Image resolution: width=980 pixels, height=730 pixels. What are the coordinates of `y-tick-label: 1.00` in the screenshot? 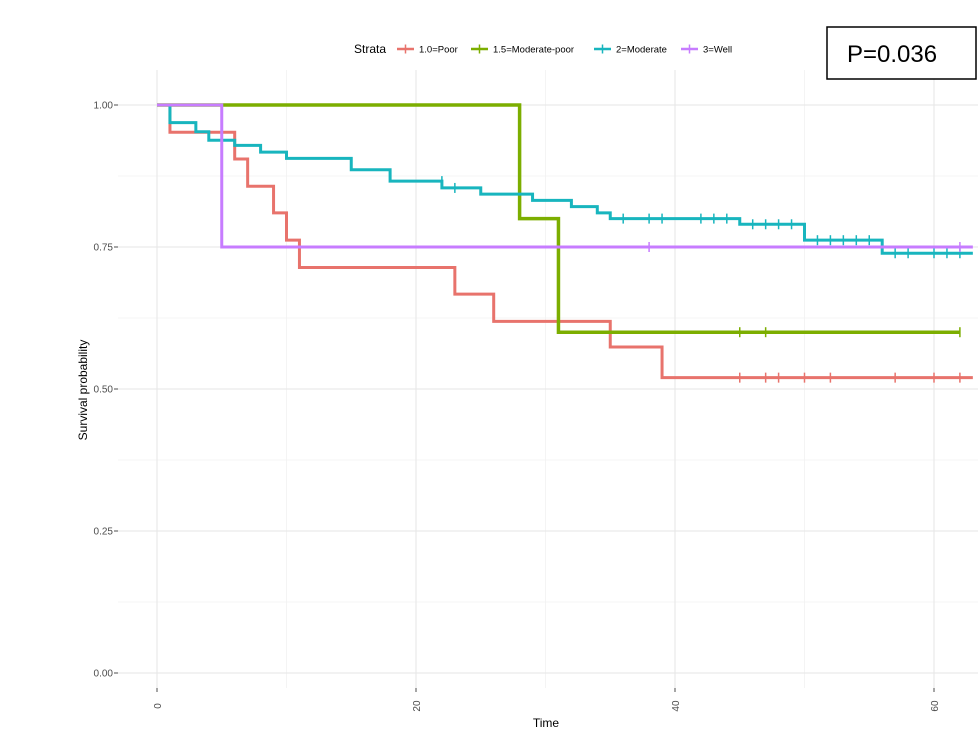 It's located at (104, 106).